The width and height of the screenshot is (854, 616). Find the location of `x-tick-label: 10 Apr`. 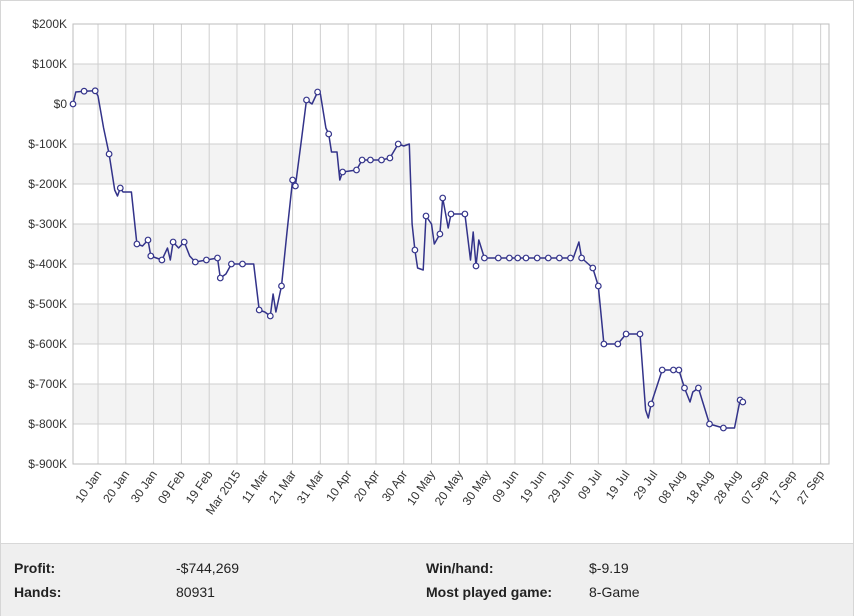

x-tick-label: 10 Apr is located at coordinates (338, 486).